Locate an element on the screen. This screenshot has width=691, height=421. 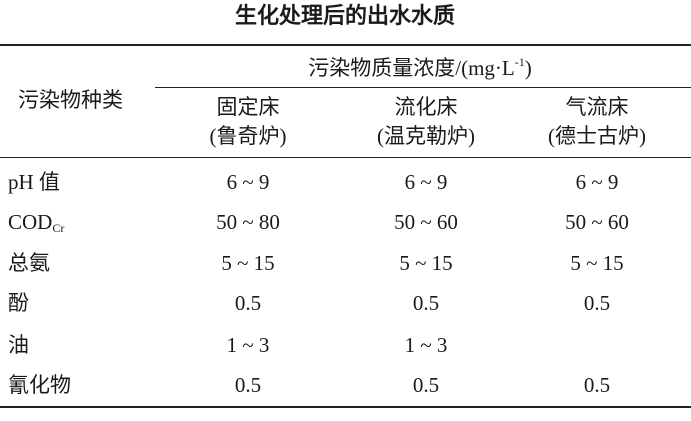
header-rule is located at coordinates (345, 157).